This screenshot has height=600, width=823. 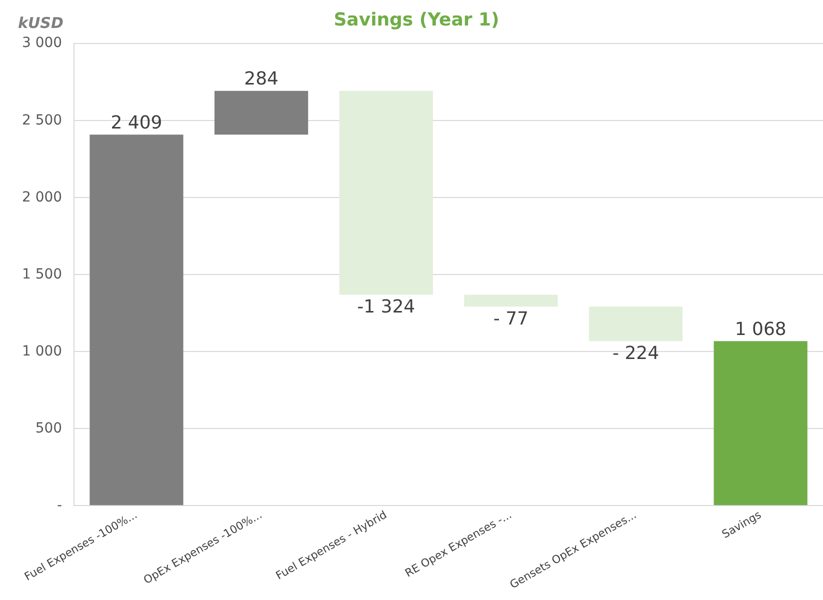 What do you see at coordinates (42, 351) in the screenshot?
I see `y-tick-label: 1 000` at bounding box center [42, 351].